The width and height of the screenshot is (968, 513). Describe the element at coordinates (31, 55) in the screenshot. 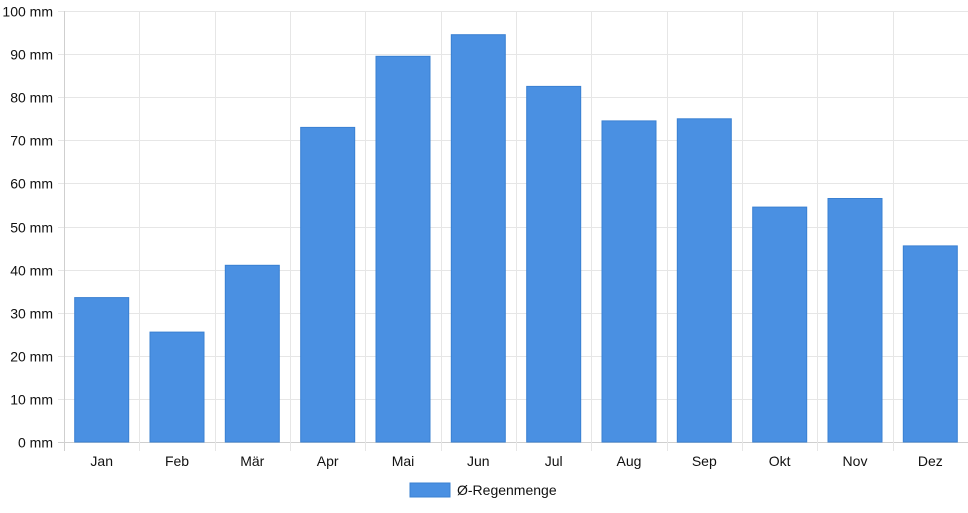

I see `y-tick-label: 90 mm` at that location.